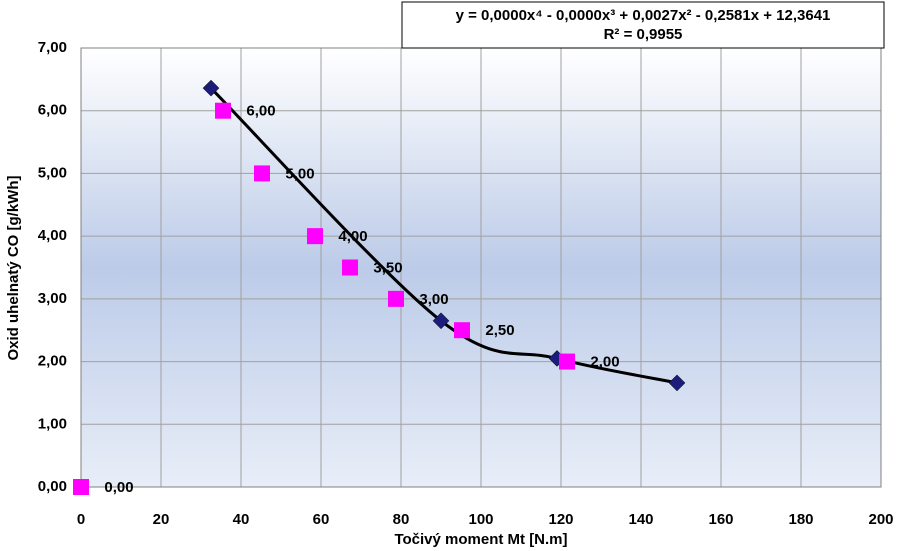 Image resolution: width=900 pixels, height=551 pixels. Describe the element at coordinates (13, 267) in the screenshot. I see `y-axis-title: Oxid uhelnatý CO [g/kWh]` at that location.